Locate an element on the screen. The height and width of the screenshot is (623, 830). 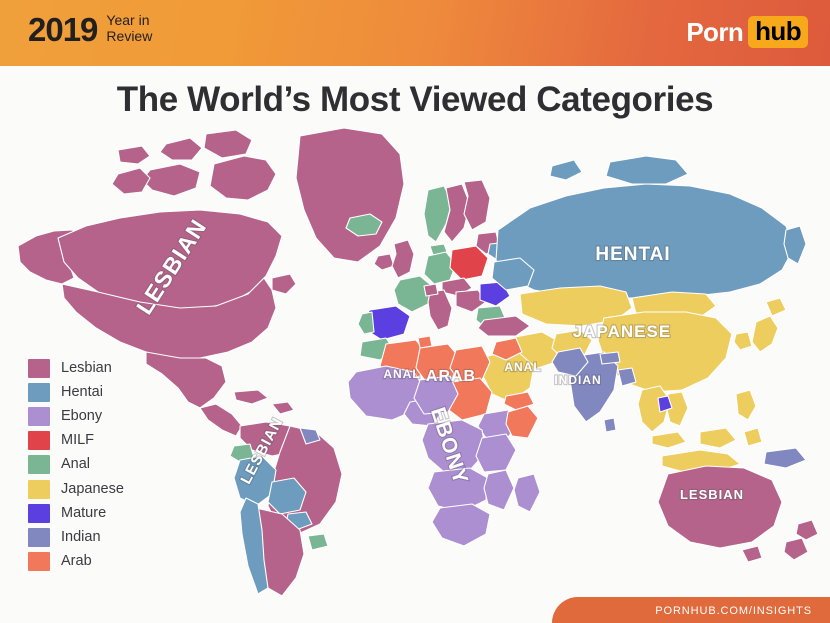
region-peru is located at coordinates (255, 481).